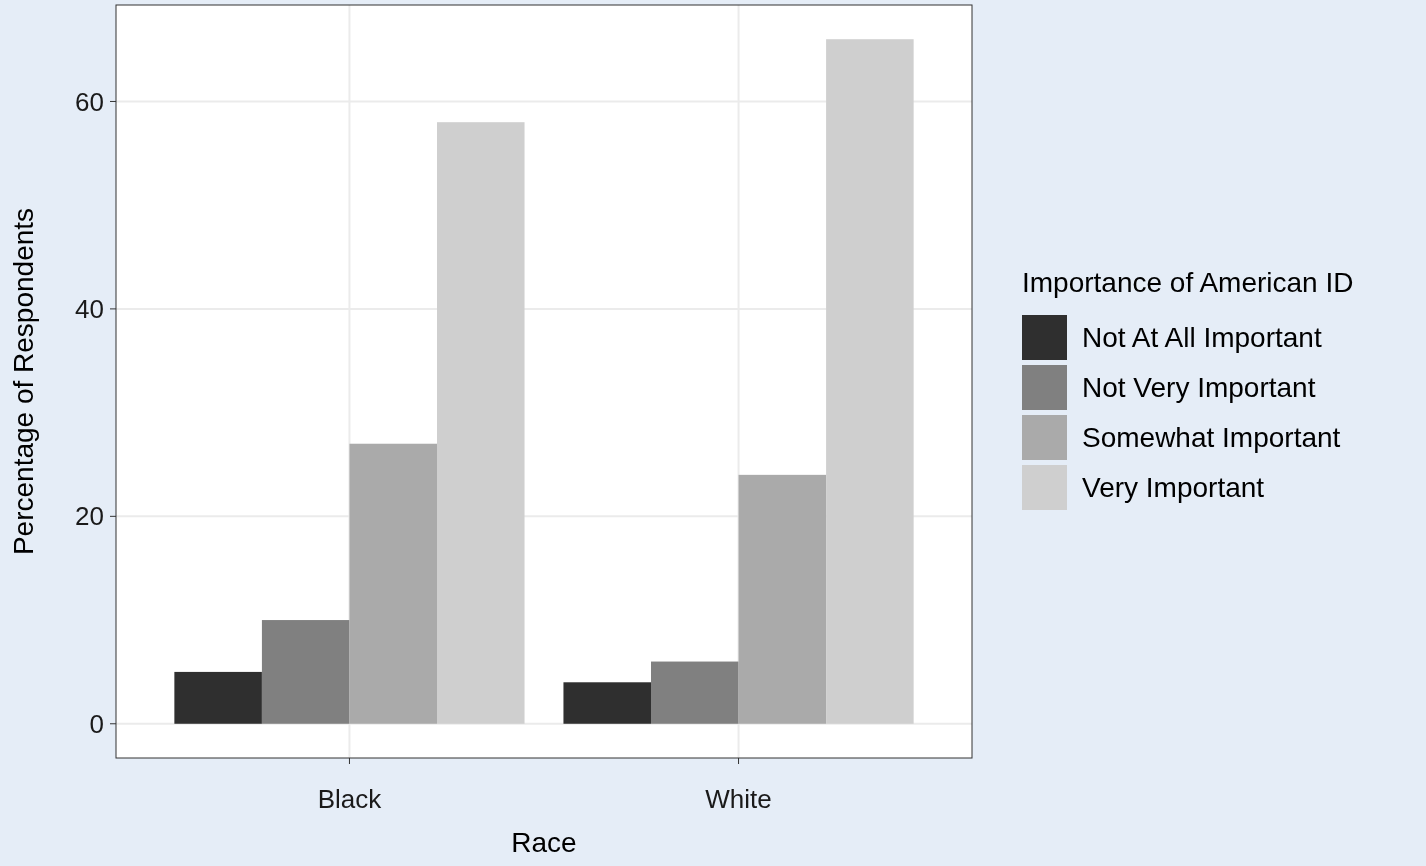 Image resolution: width=1426 pixels, height=866 pixels. What do you see at coordinates (1199, 387) in the screenshot?
I see `legend-label: Not Very Important` at bounding box center [1199, 387].